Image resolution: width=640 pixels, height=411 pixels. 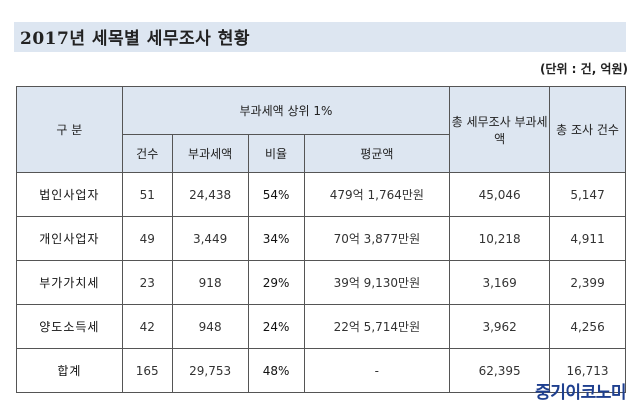 I want to click on cell-ratio: 29%, so click(x=276, y=282).